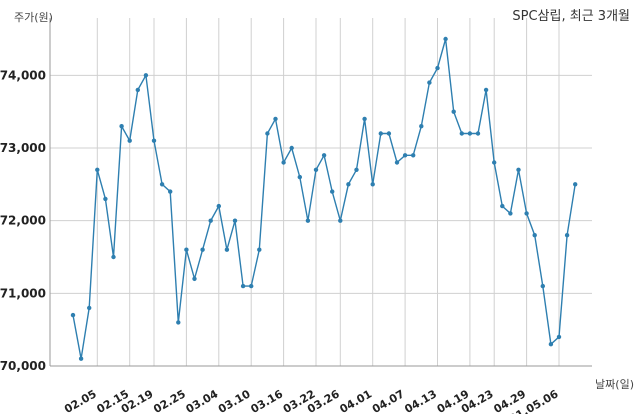  I want to click on y-axis-label: 주가(원), so click(33, 17).